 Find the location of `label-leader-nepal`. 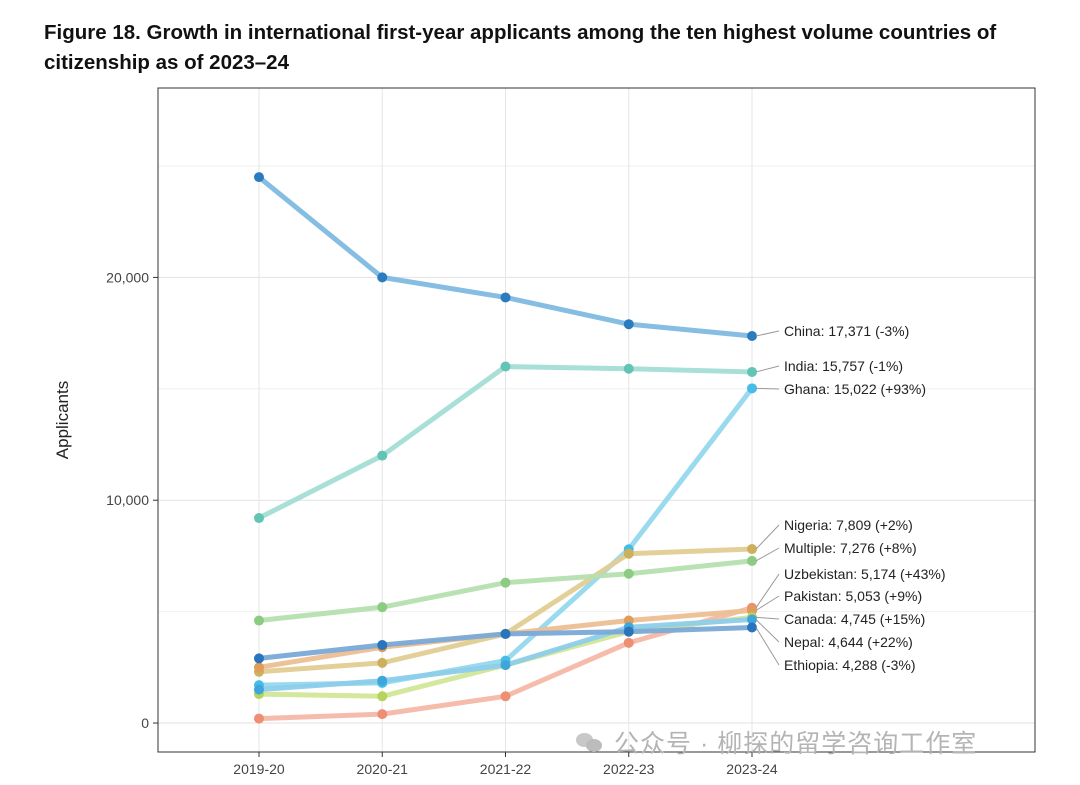

label-leader-nepal is located at coordinates (767, 631).